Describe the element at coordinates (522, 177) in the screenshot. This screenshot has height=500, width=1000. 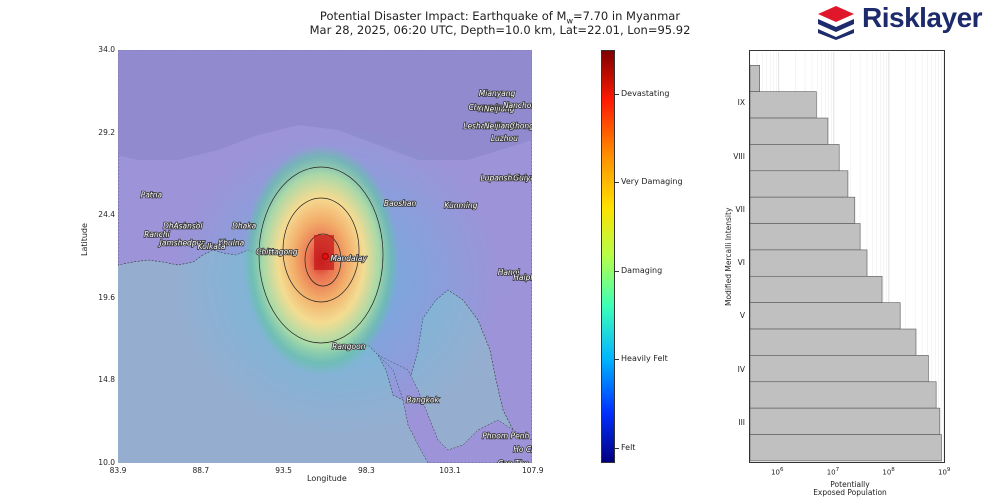
I see `city-label: Guiyang` at that location.